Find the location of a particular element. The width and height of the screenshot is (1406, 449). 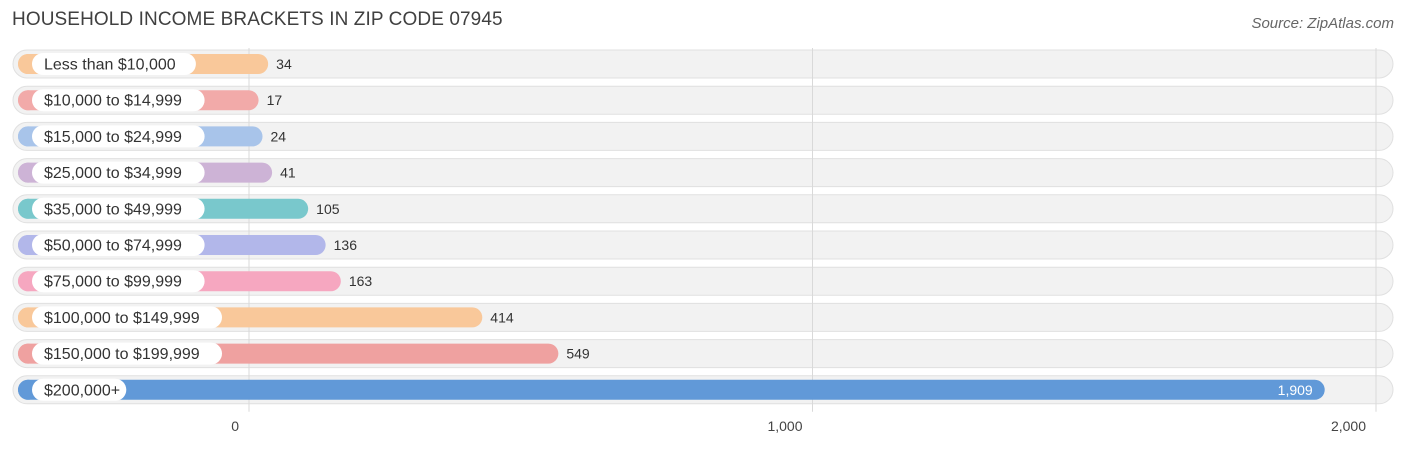

category-label: $200,000+ is located at coordinates (82, 390).